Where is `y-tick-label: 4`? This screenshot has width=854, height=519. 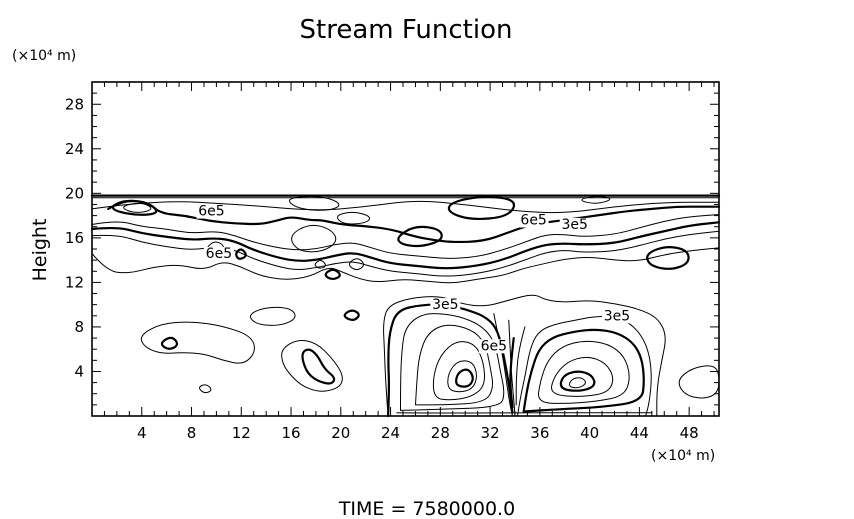 y-tick-label: 4 is located at coordinates (79, 371).